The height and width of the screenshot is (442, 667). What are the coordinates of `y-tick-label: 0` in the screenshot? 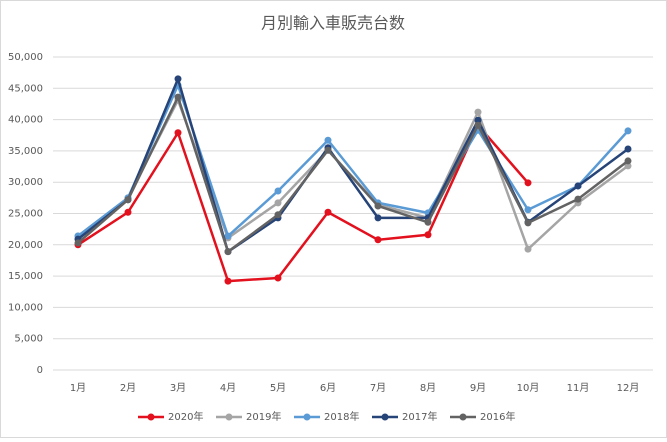 It's located at (40, 370).